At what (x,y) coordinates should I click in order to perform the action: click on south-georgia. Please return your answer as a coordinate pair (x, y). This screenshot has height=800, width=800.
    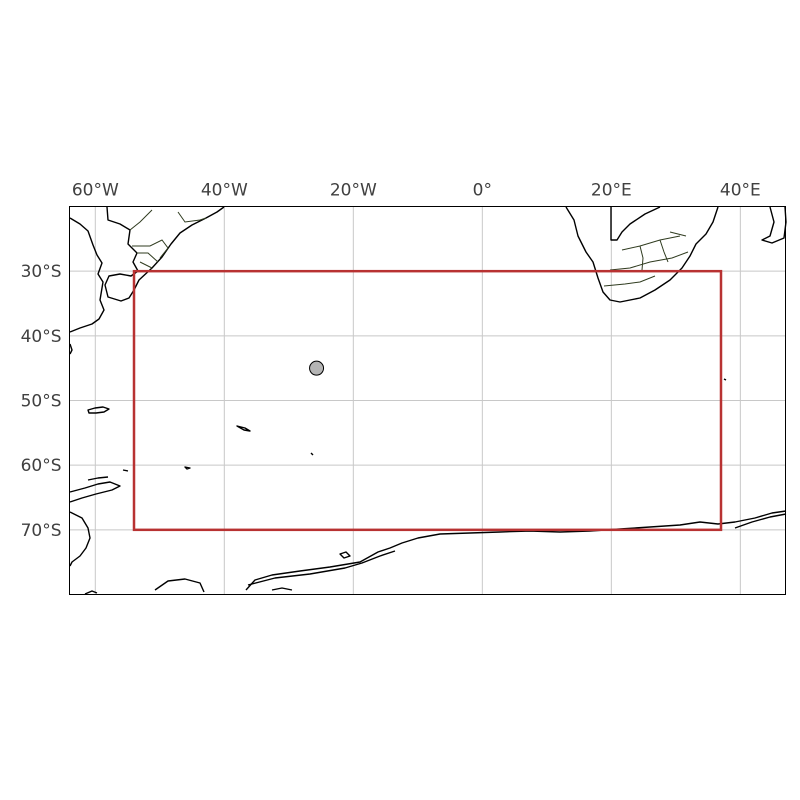
    Looking at the image, I should click on (243, 428).